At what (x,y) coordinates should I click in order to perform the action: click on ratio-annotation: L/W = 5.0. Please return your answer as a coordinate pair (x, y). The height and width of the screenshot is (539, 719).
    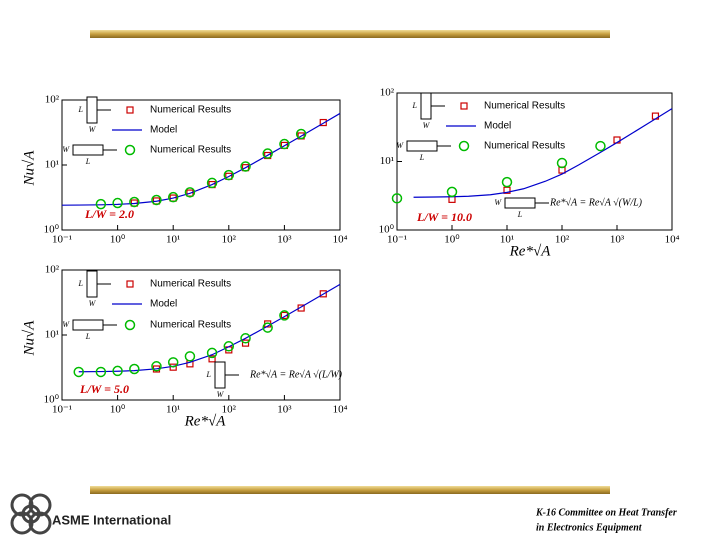
    Looking at the image, I should click on (104, 389).